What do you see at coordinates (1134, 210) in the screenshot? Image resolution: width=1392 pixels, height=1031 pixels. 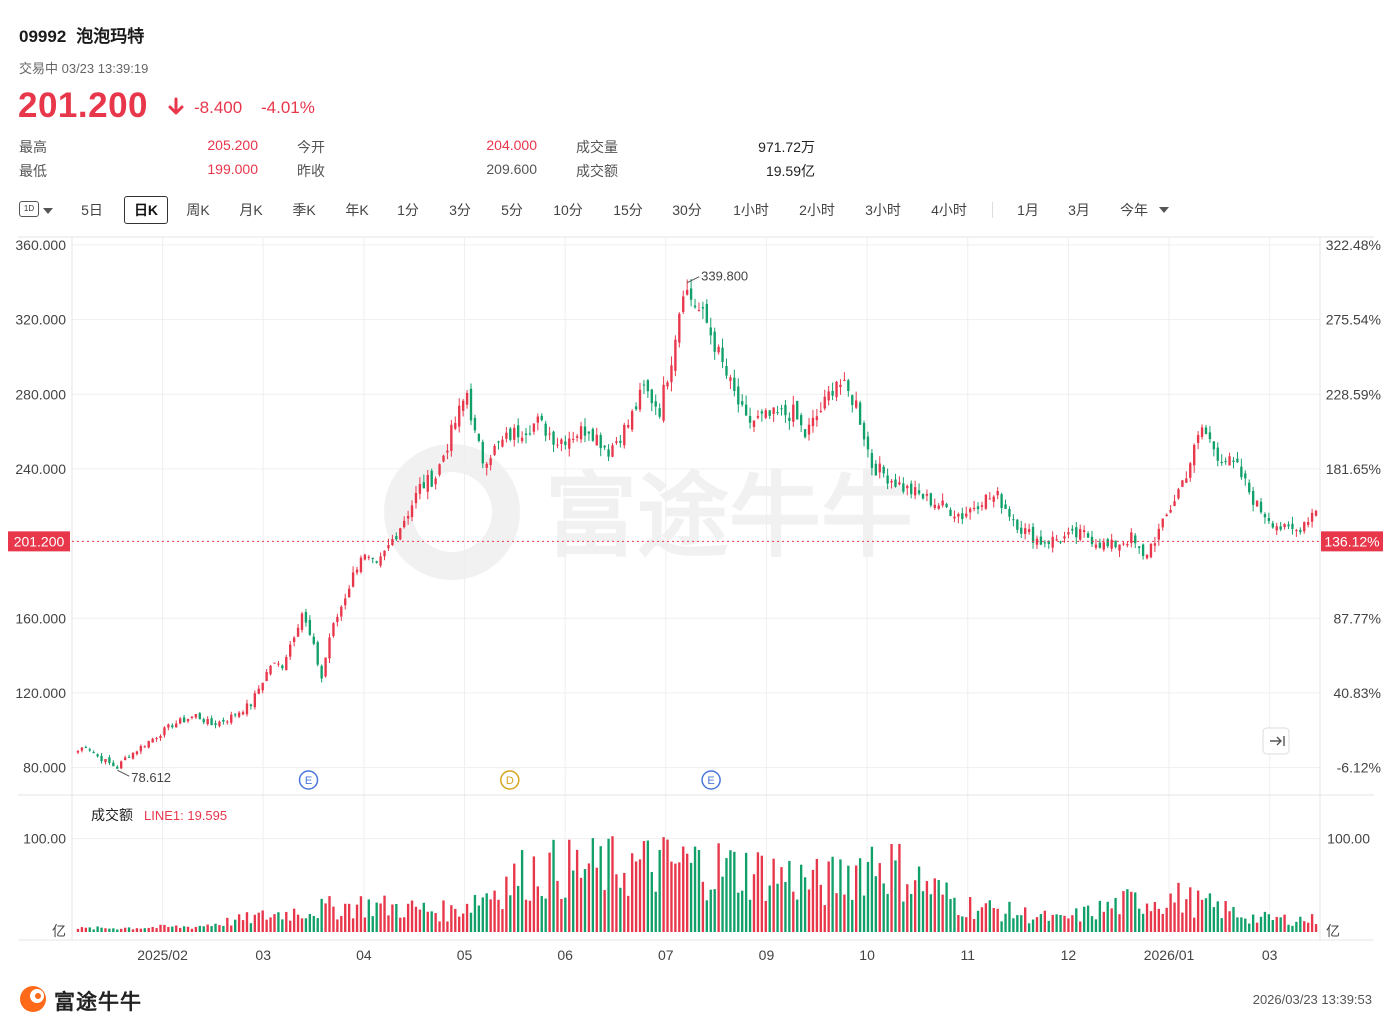 I see `tab-ytd: 今年` at bounding box center [1134, 210].